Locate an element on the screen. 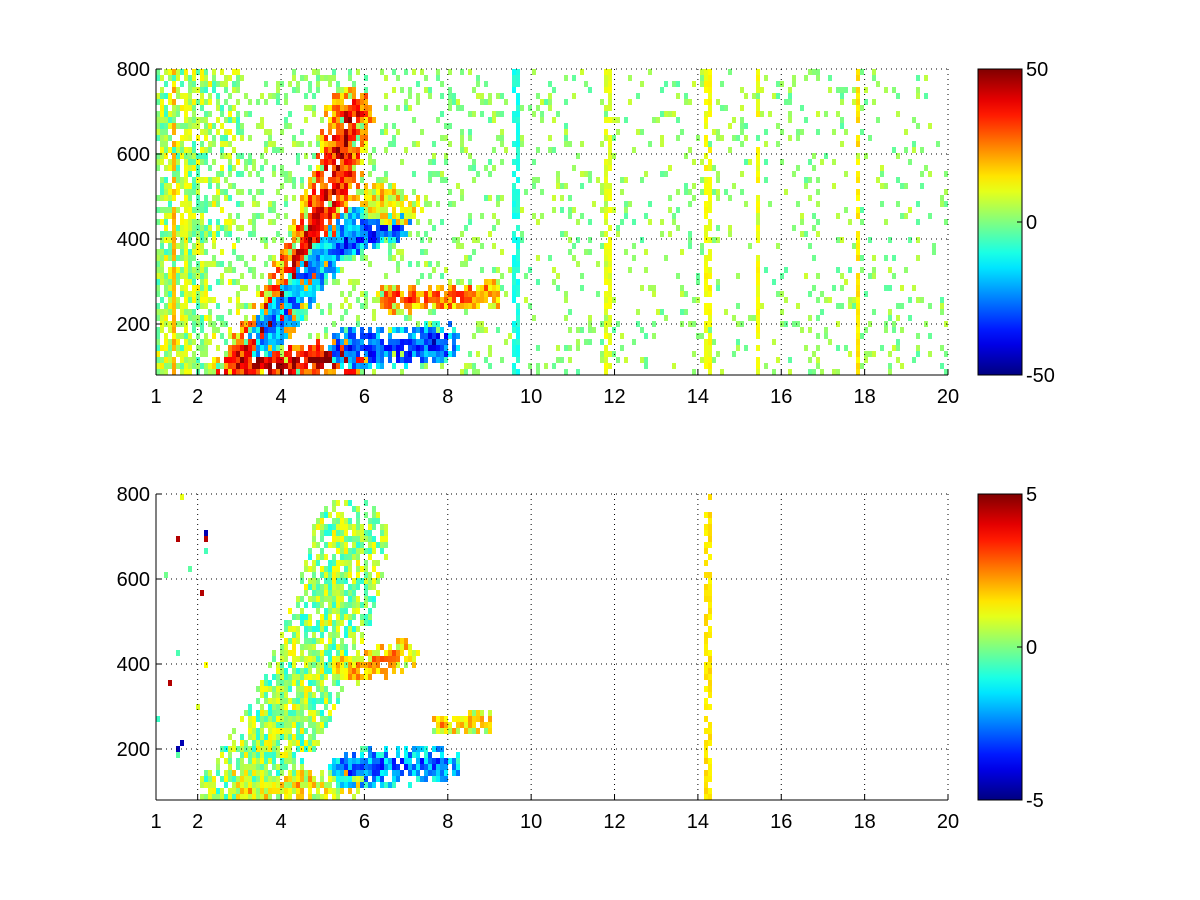 This screenshot has height=900, width=1200. colorbar-tick-label: 50 is located at coordinates (1037, 70).